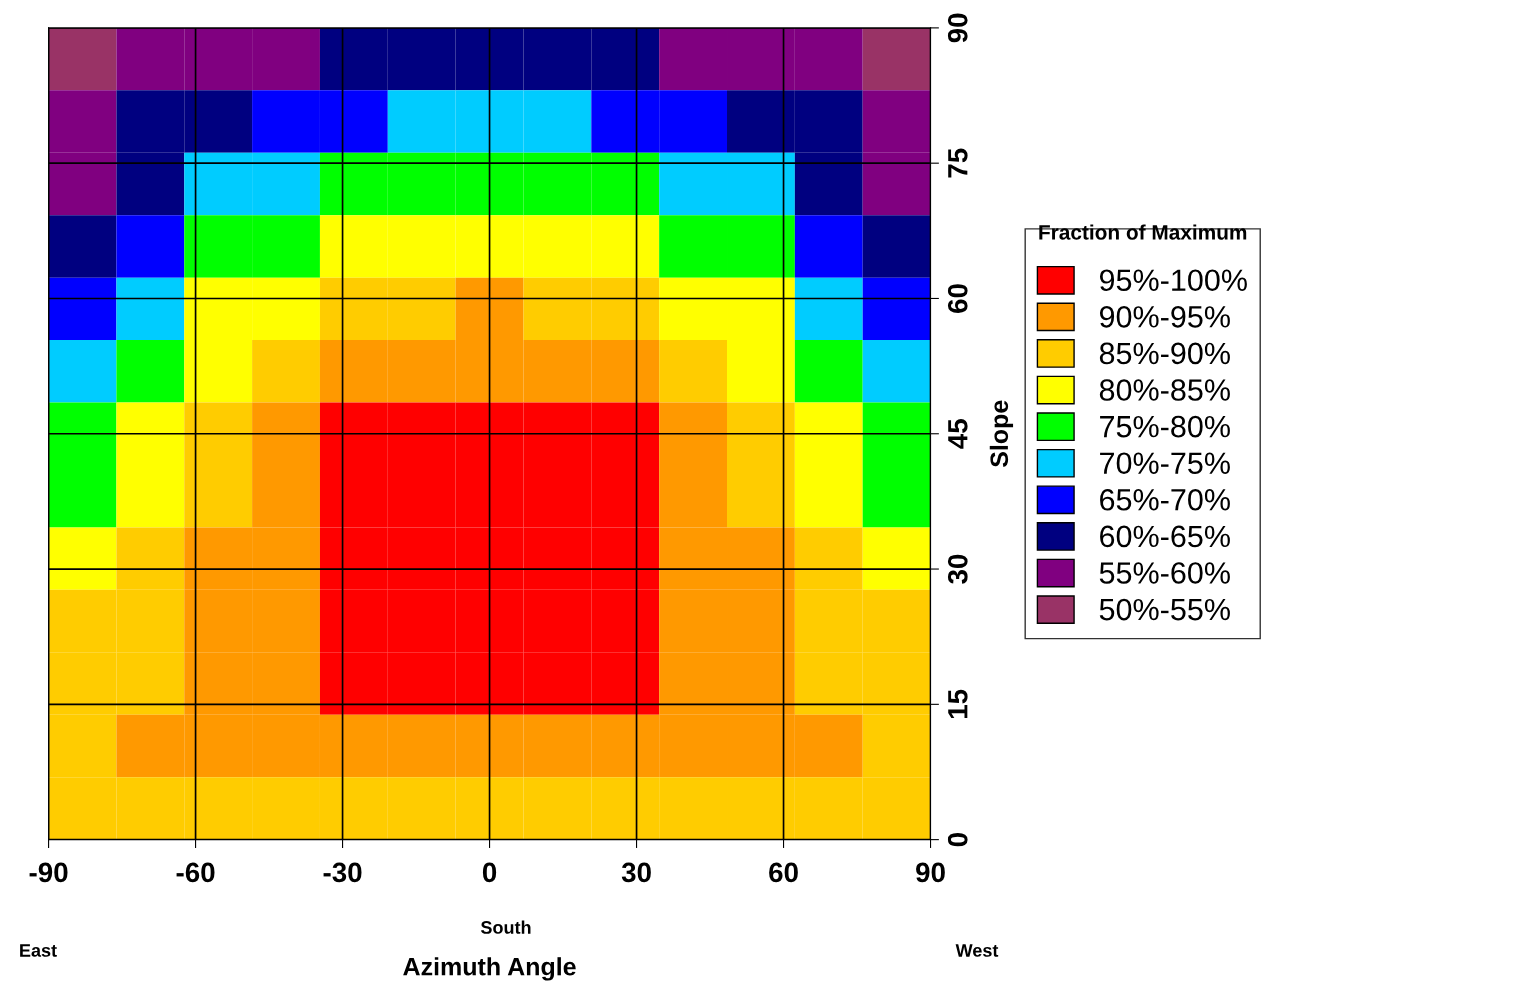  What do you see at coordinates (1164, 317) in the screenshot?
I see `color-bar-label: 90%-95%` at bounding box center [1164, 317].